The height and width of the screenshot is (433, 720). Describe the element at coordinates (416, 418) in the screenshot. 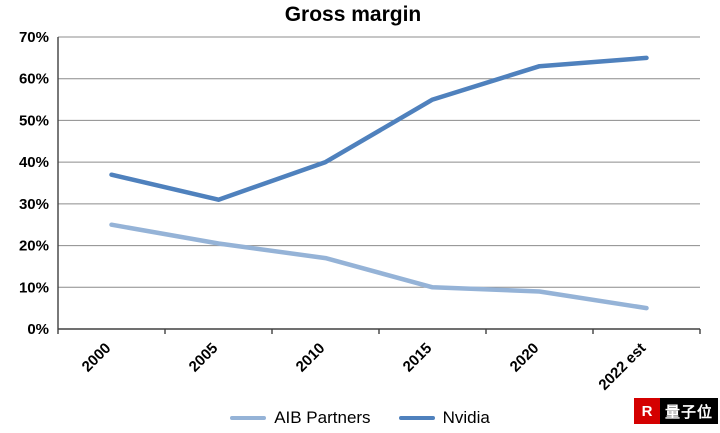

I see `legend-line-swatch-nvidia` at that location.